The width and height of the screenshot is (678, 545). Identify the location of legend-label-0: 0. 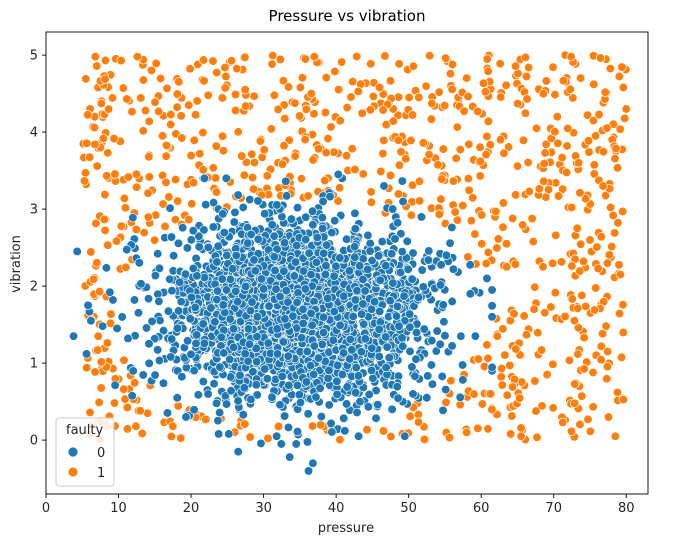
(101, 453).